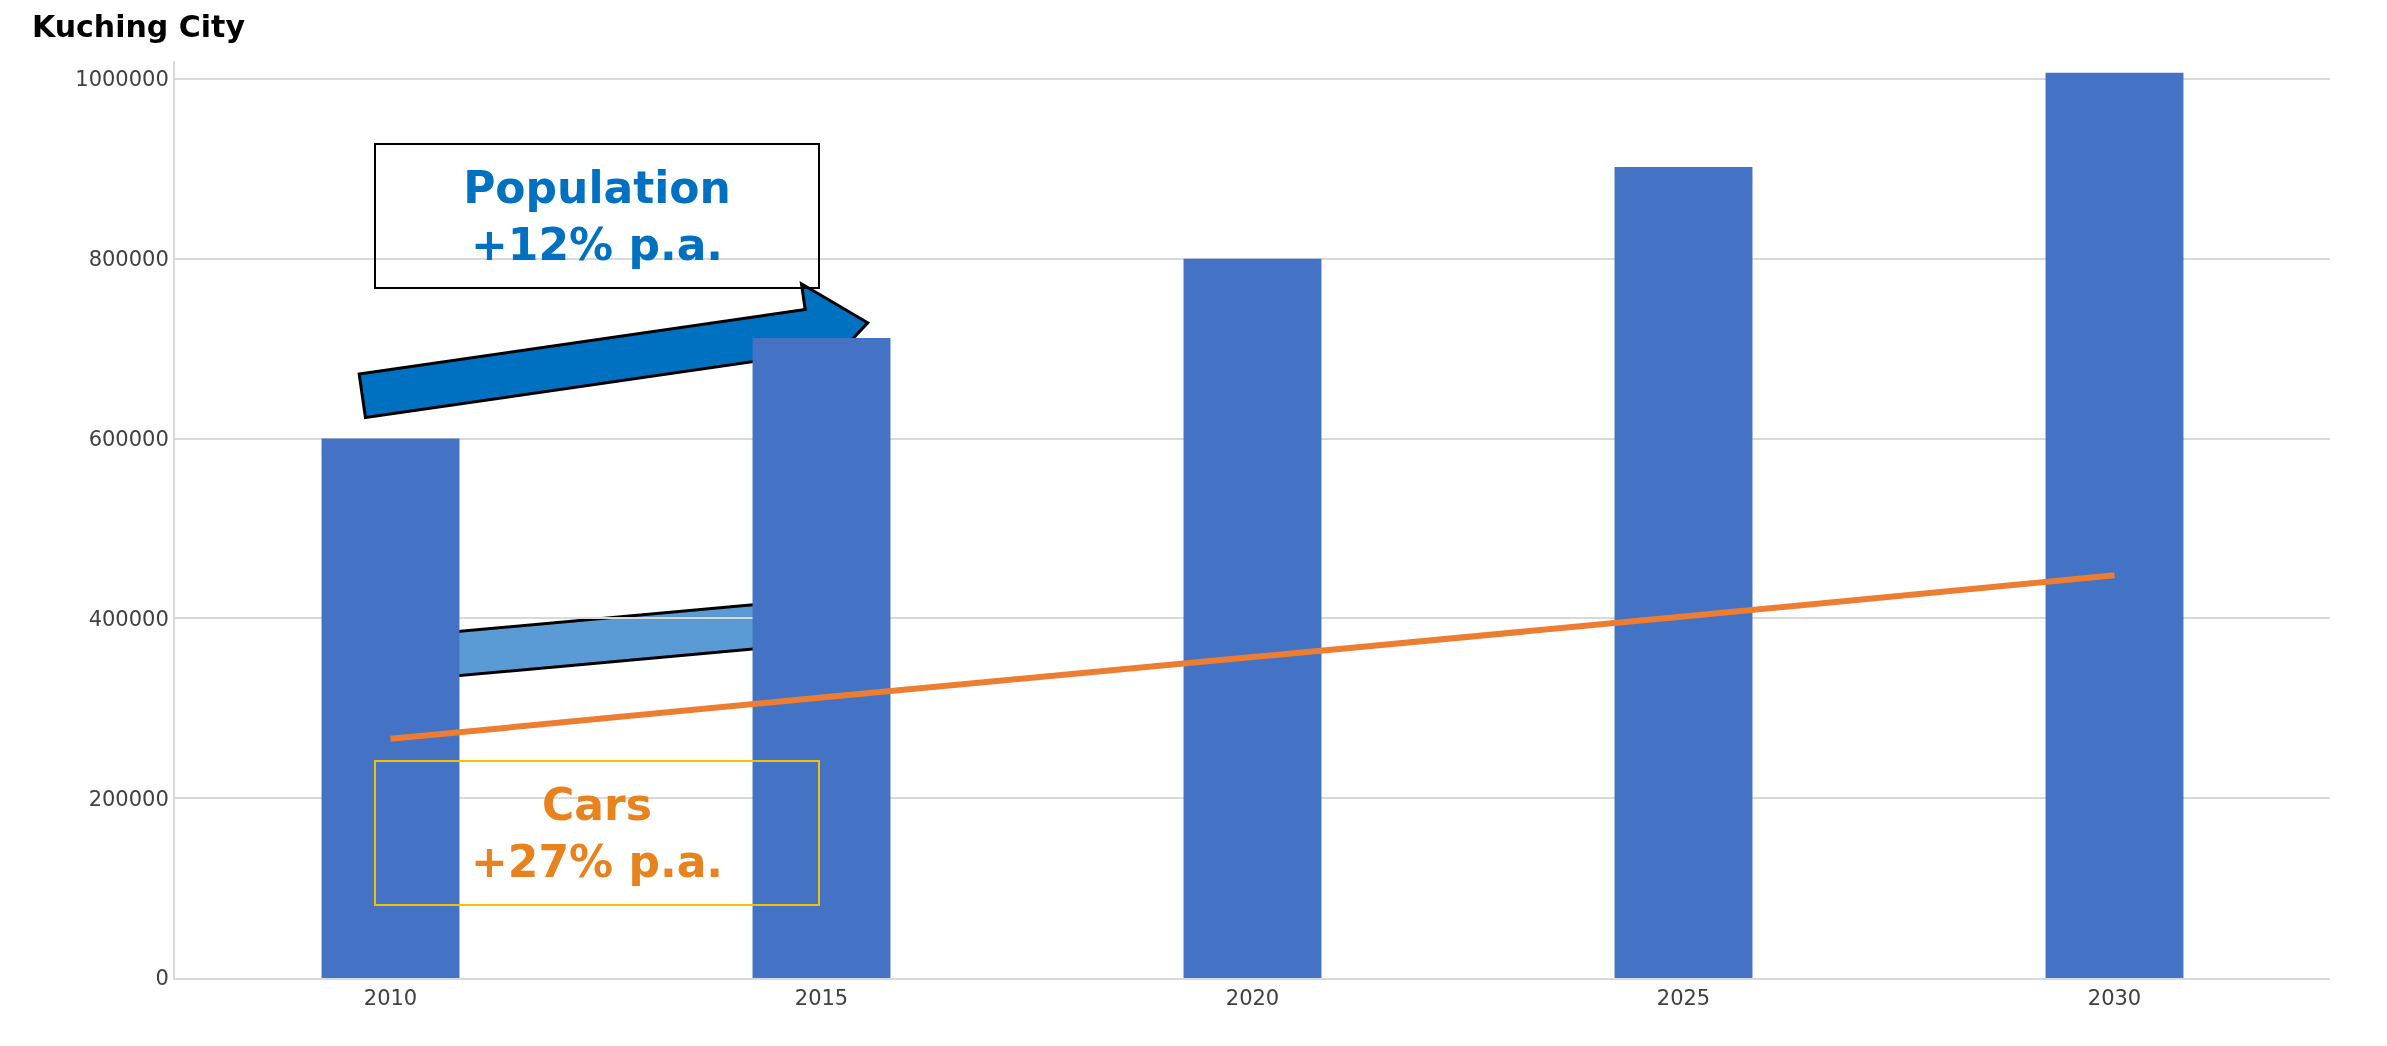  Describe the element at coordinates (128, 618) in the screenshot. I see `y-tick-label: 400000` at that location.